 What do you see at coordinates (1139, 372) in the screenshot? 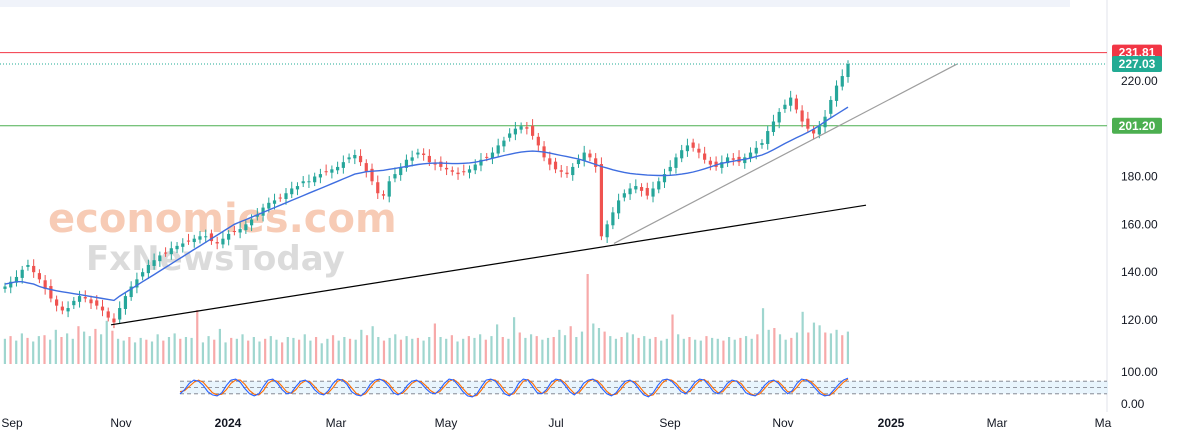
I see `stoch-tick-label: 100.00` at bounding box center [1139, 372].